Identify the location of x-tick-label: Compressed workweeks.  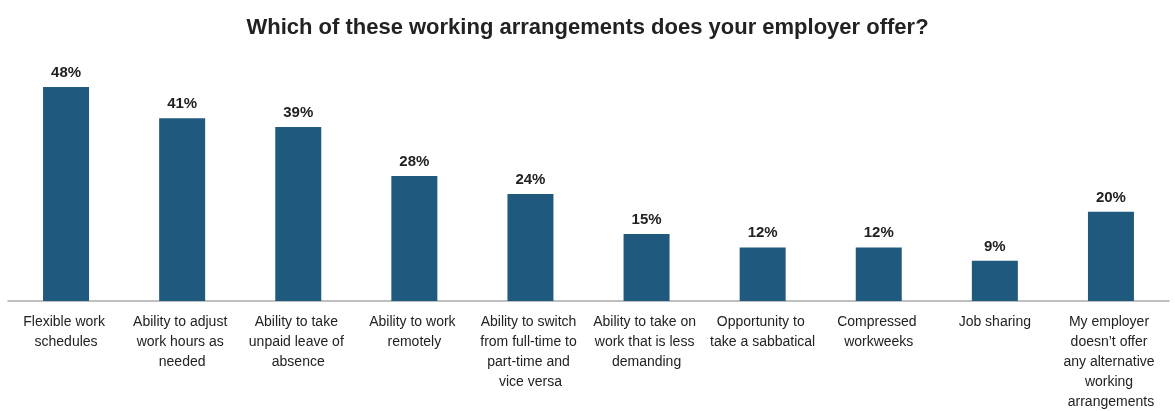
(879, 331).